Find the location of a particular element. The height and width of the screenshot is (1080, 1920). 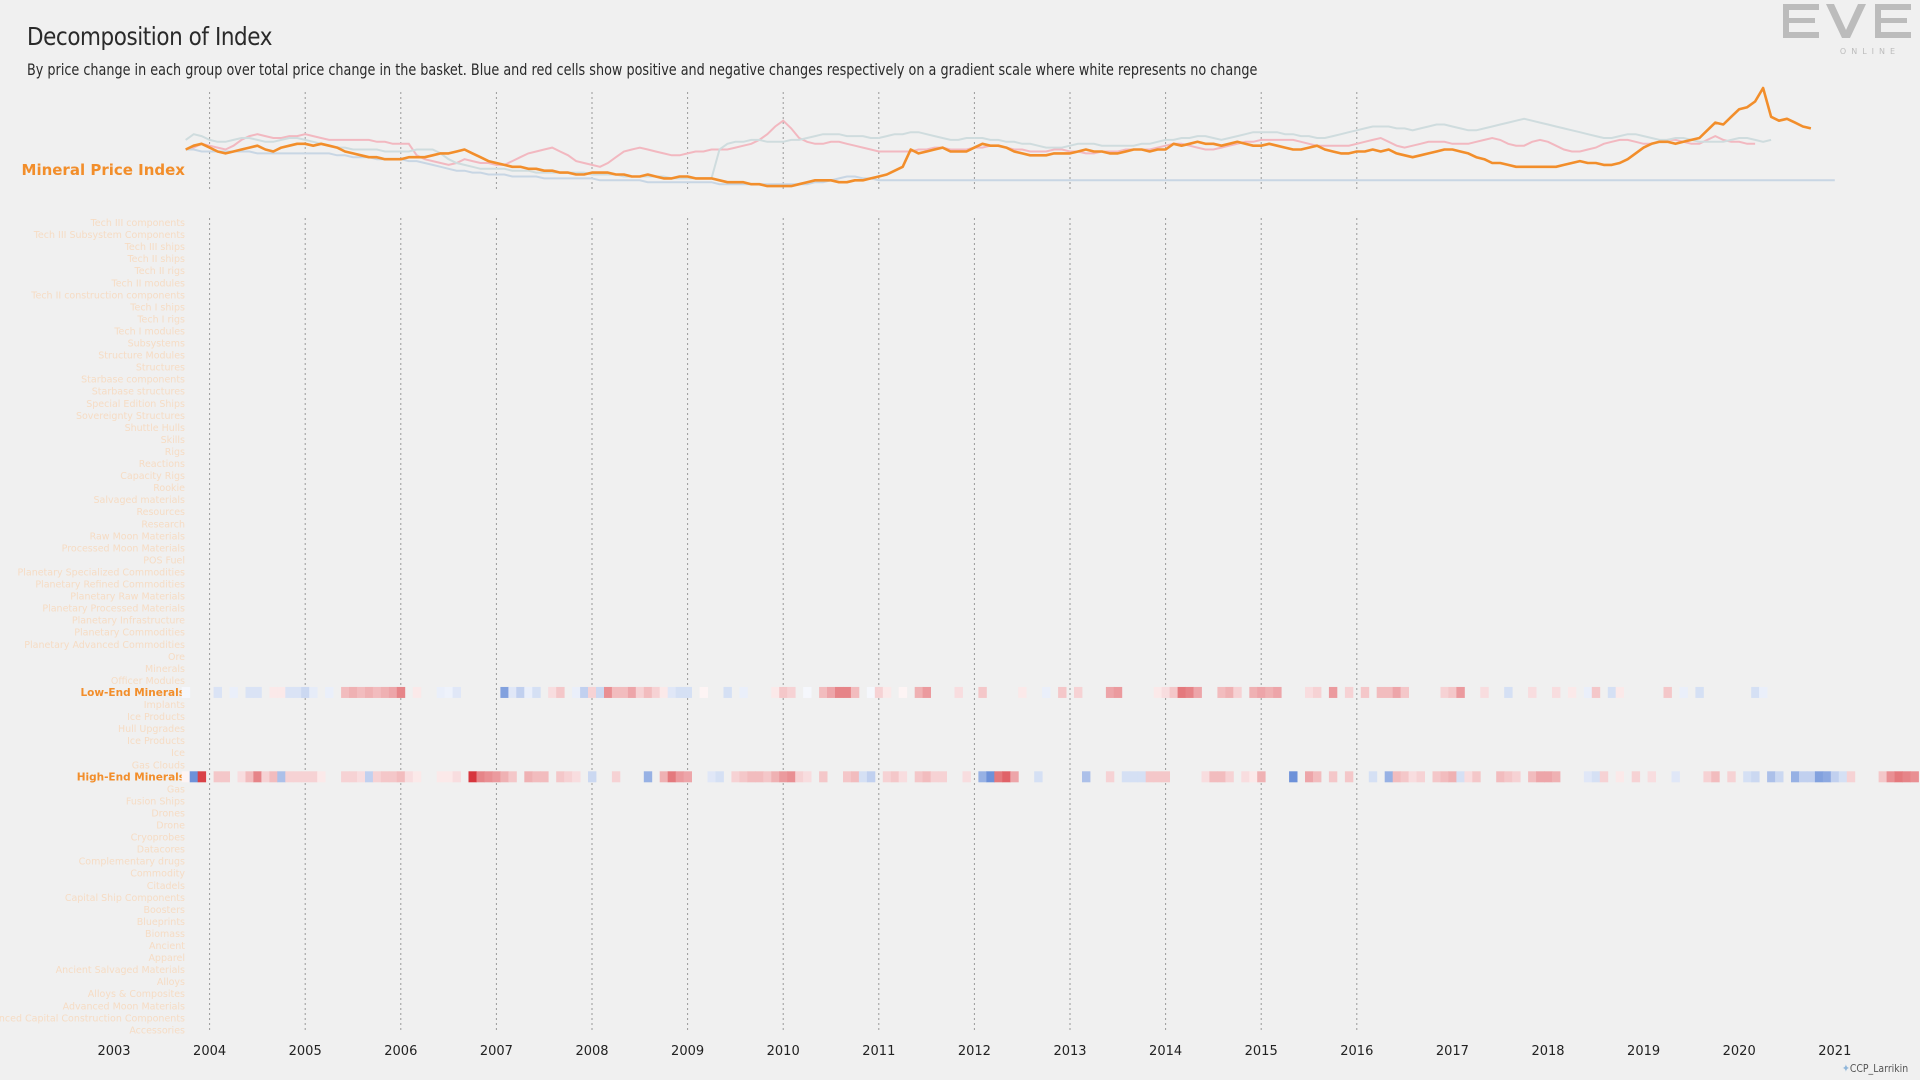

x-tick-label: 2014 is located at coordinates (1165, 1051).